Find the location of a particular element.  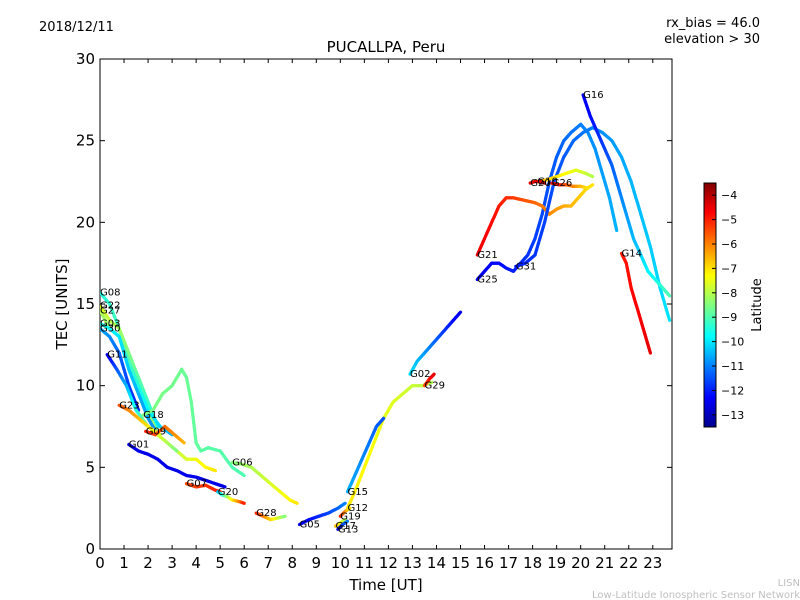

series-g28 is located at coordinates (270, 516).